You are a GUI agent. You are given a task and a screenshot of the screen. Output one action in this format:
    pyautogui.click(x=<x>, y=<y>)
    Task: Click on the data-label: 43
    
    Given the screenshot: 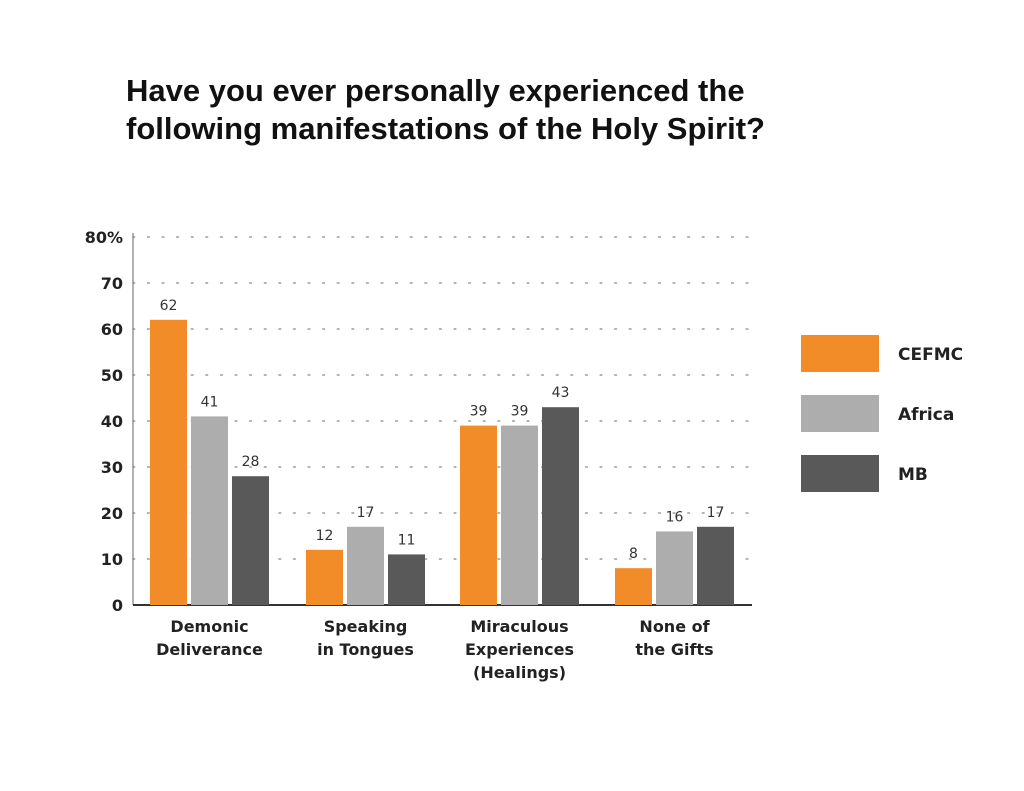 What is the action you would take?
    pyautogui.click(x=561, y=393)
    